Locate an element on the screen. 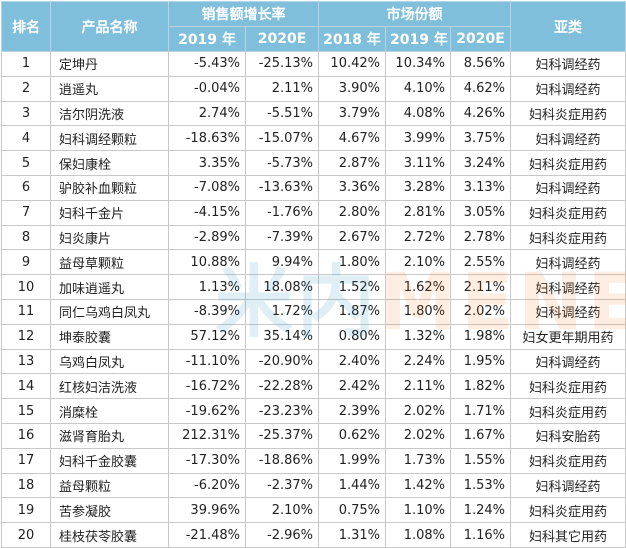 This screenshot has height=548, width=626. cell-rank: 3 is located at coordinates (26, 113).